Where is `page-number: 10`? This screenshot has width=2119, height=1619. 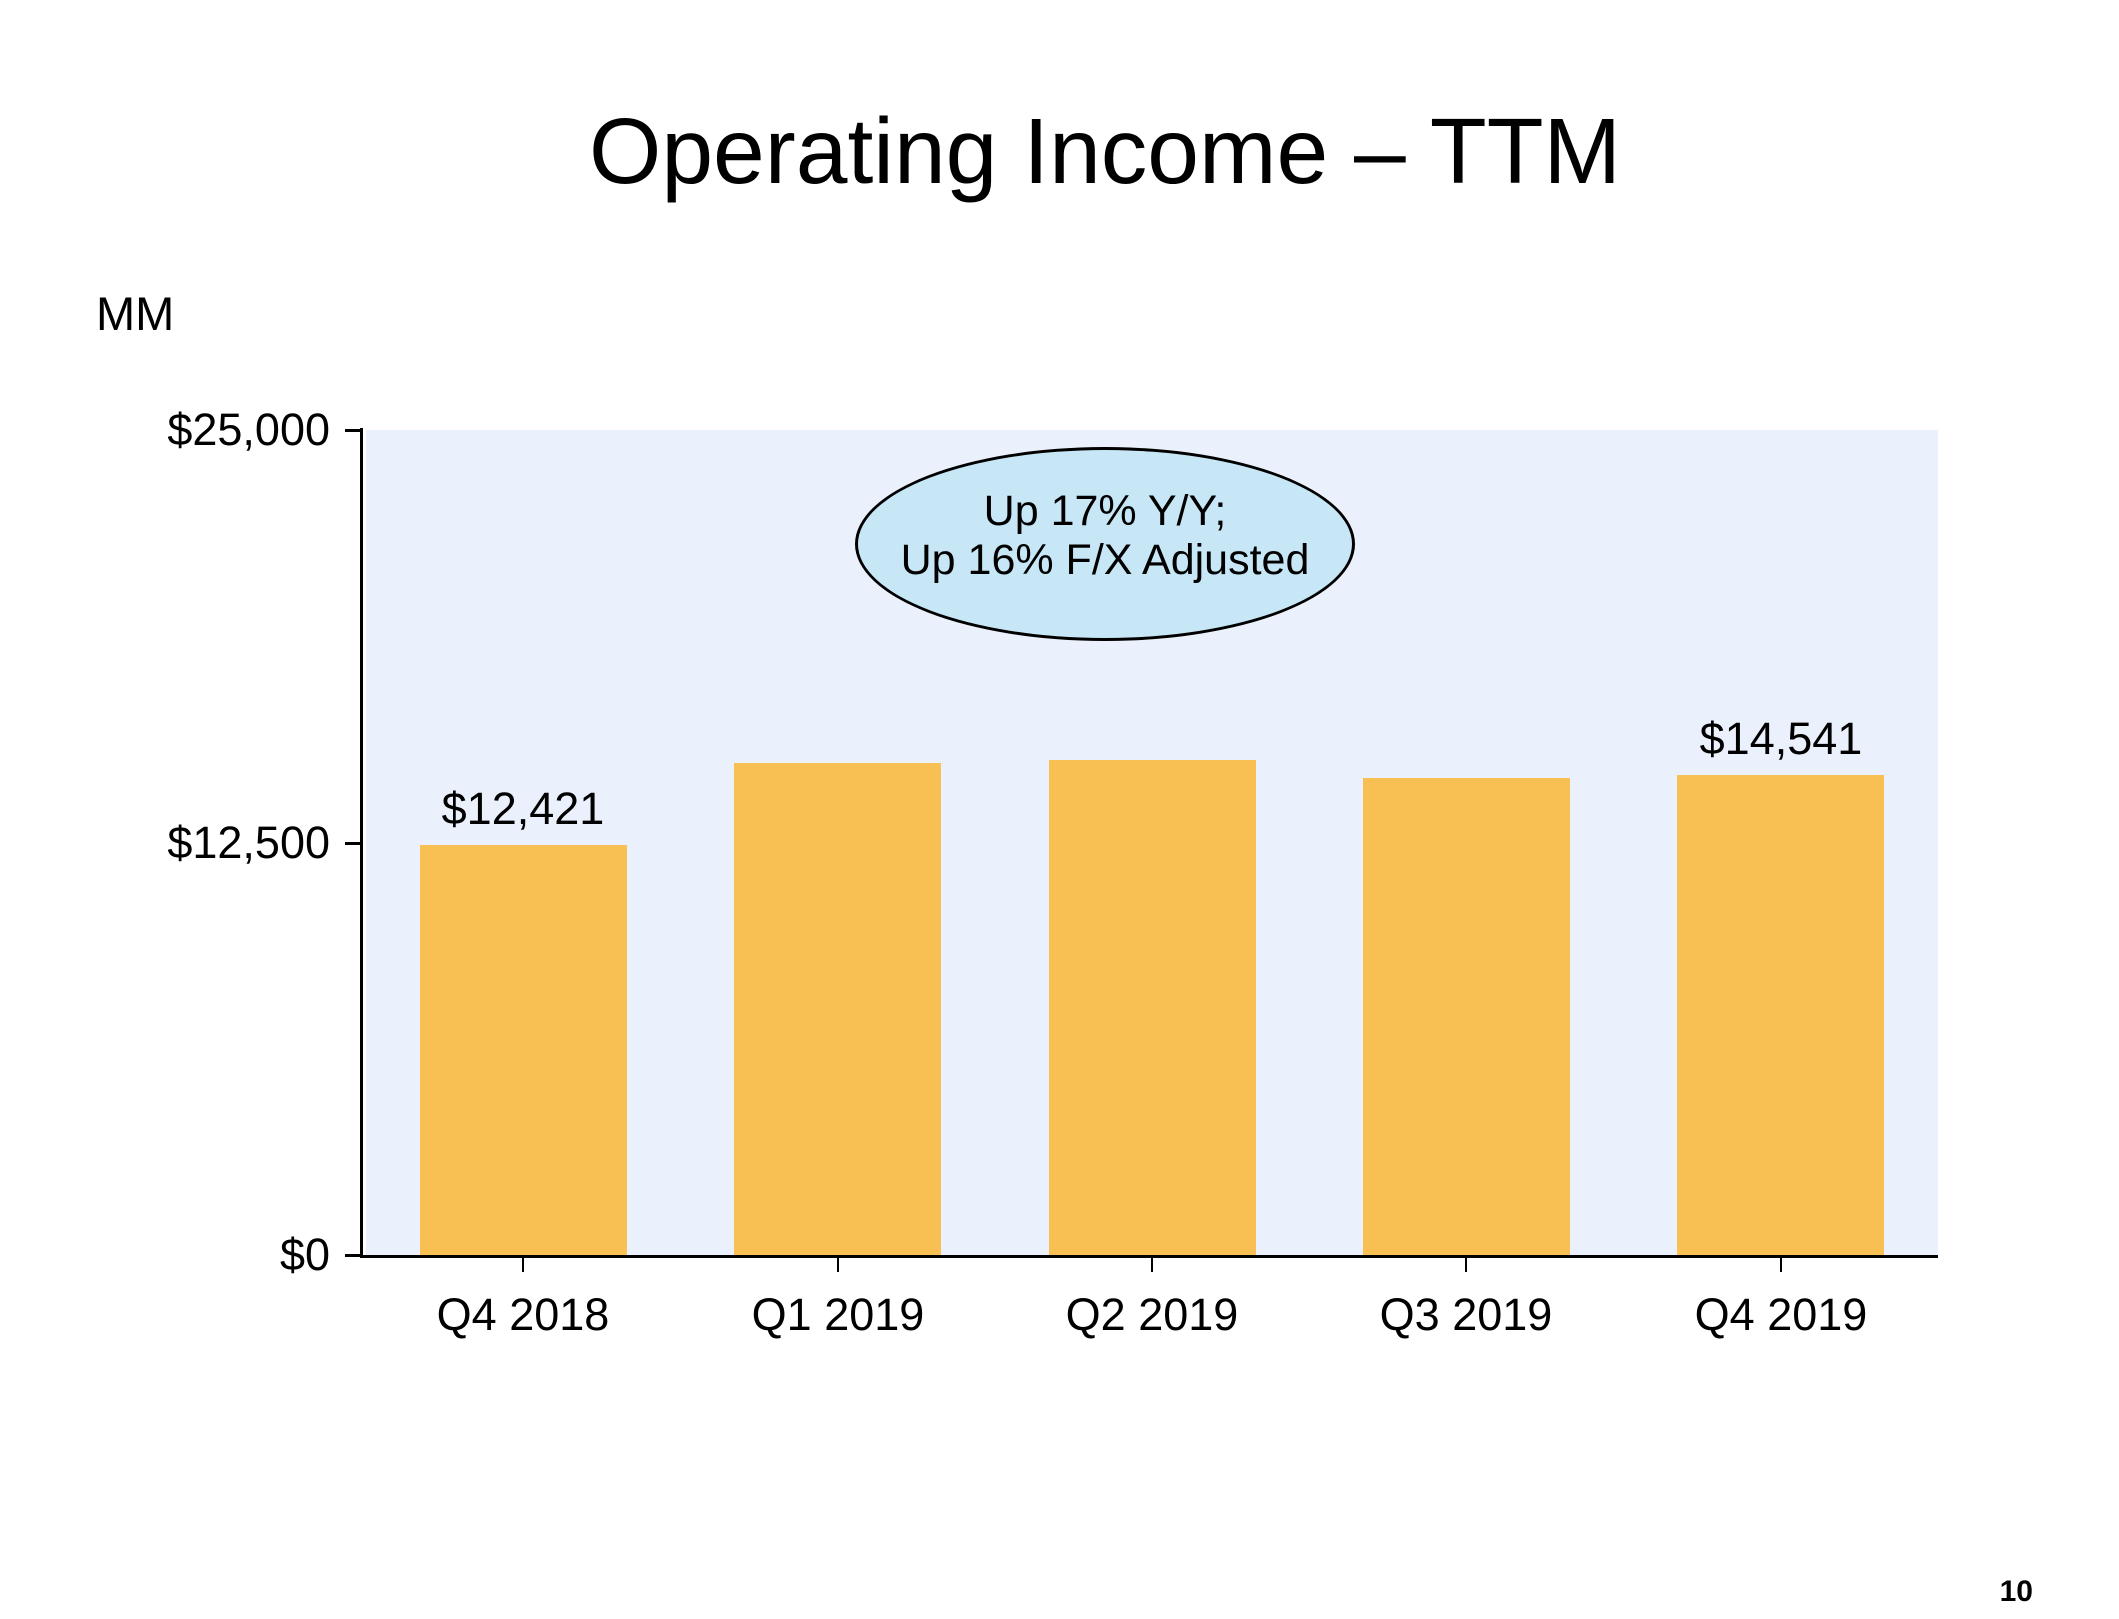
page-number: 10 is located at coordinates (2016, 1591).